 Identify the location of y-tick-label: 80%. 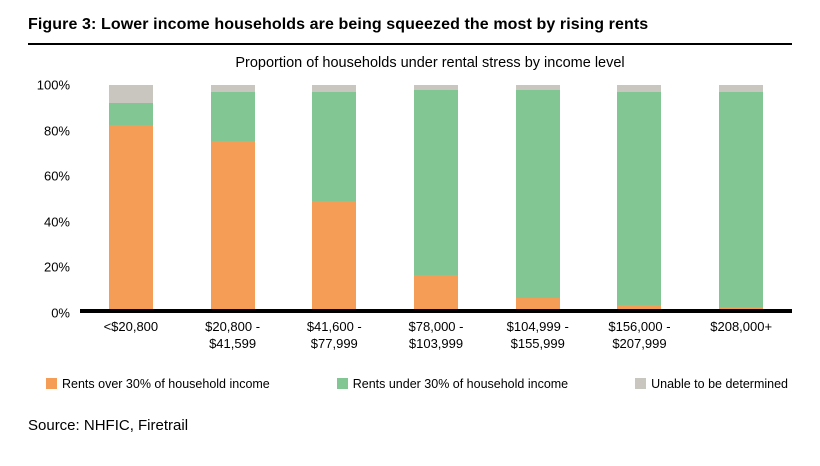
(56, 131).